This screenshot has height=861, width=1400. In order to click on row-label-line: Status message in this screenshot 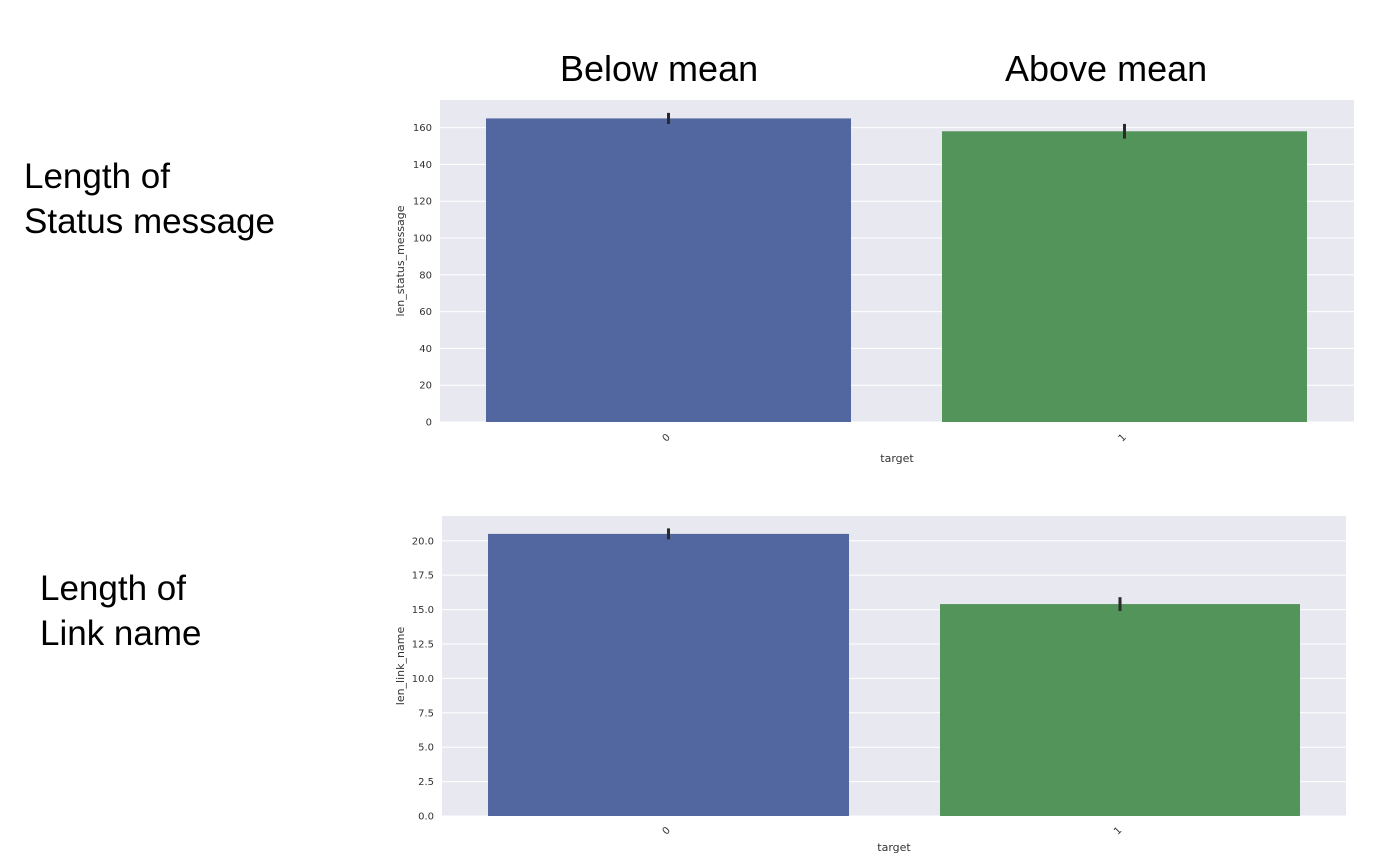, I will do `click(149, 221)`.